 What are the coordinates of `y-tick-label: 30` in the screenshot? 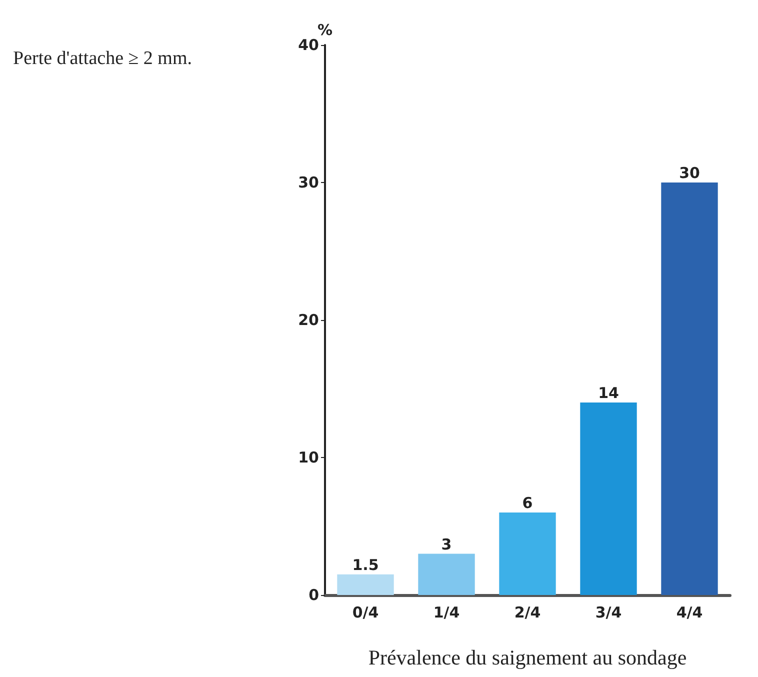 It's located at (308, 183).